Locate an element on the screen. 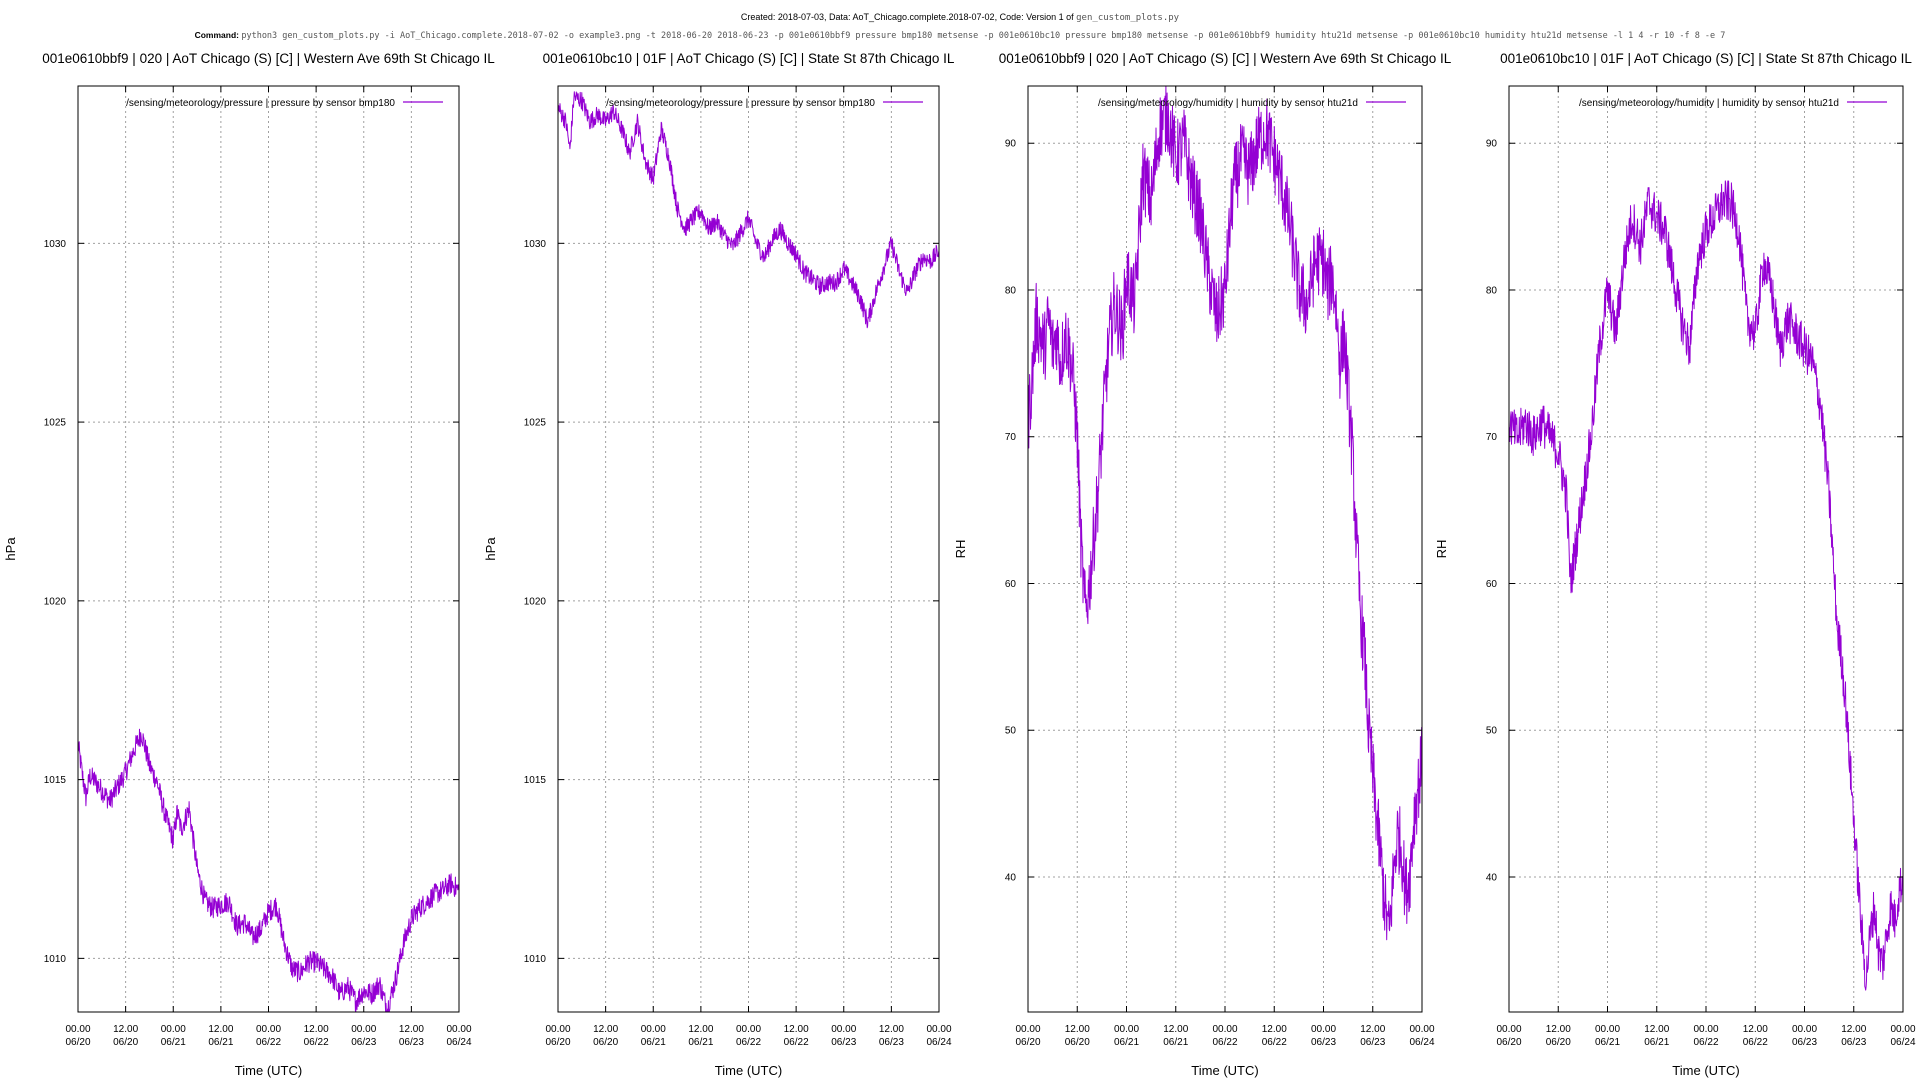  y-tick-label: 1015 is located at coordinates (55, 780).